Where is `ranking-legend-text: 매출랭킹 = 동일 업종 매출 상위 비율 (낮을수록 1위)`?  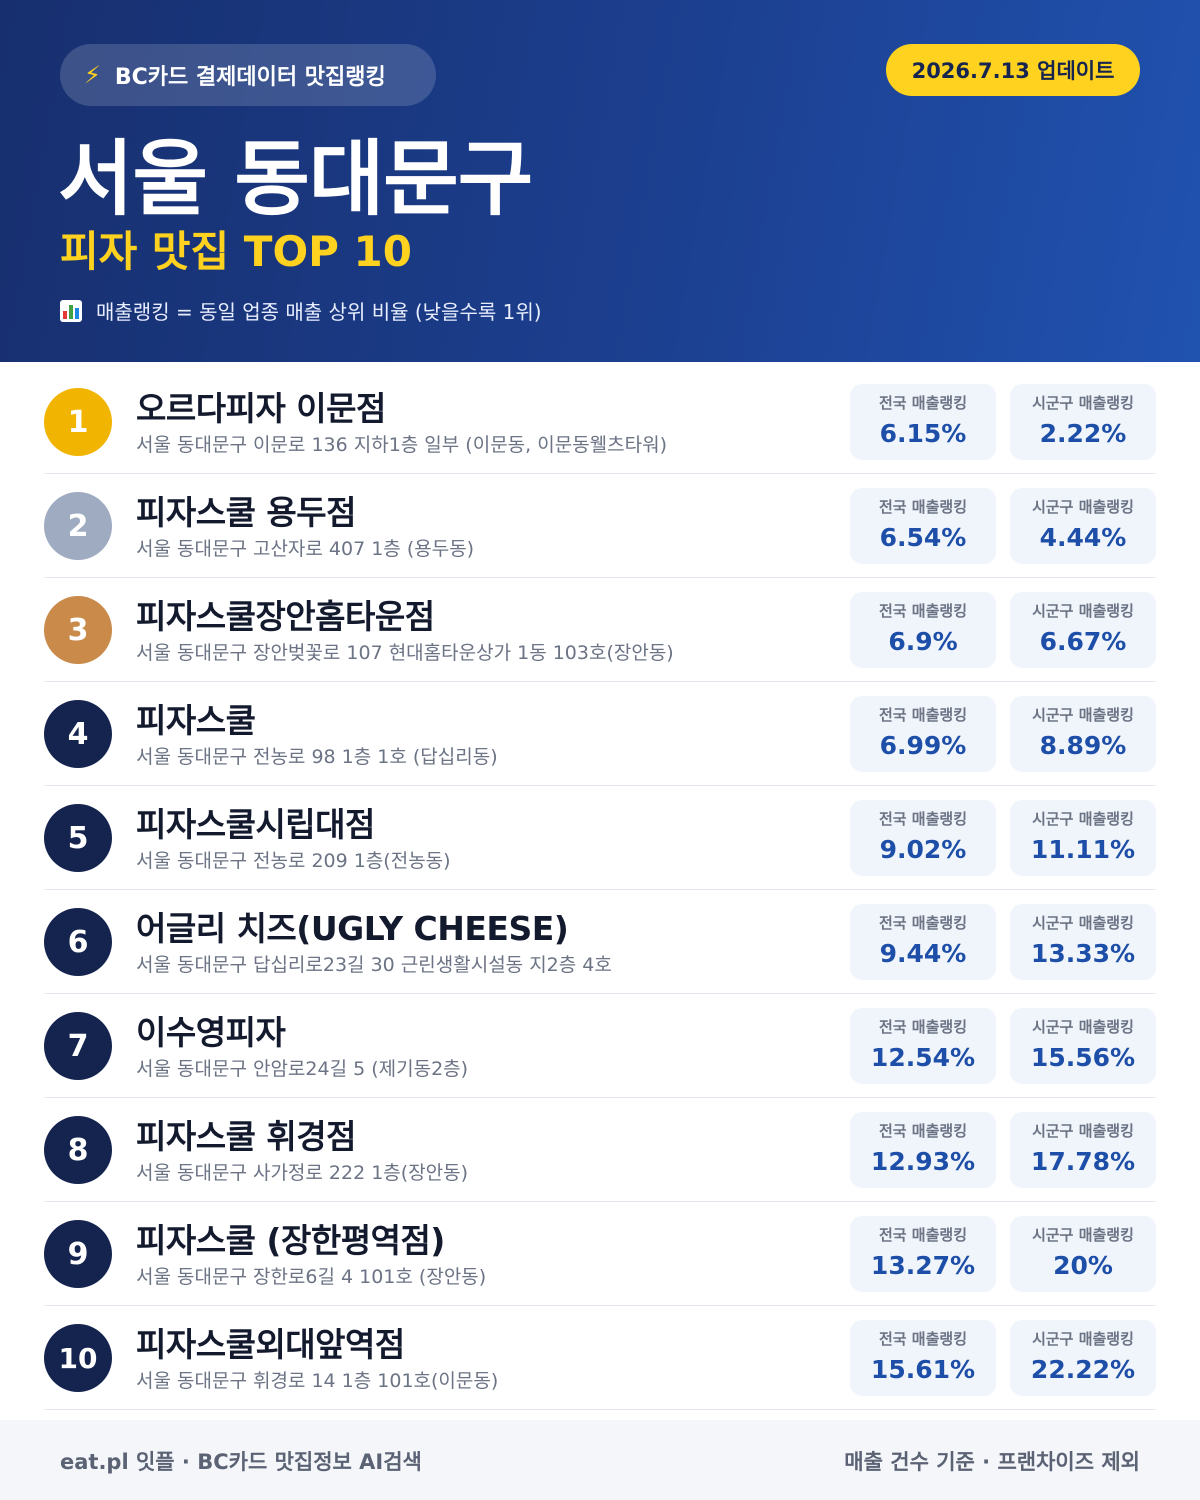
ranking-legend-text: 매출랭킹 = 동일 업종 매출 상위 비율 (낮을수록 1위) is located at coordinates (319, 312).